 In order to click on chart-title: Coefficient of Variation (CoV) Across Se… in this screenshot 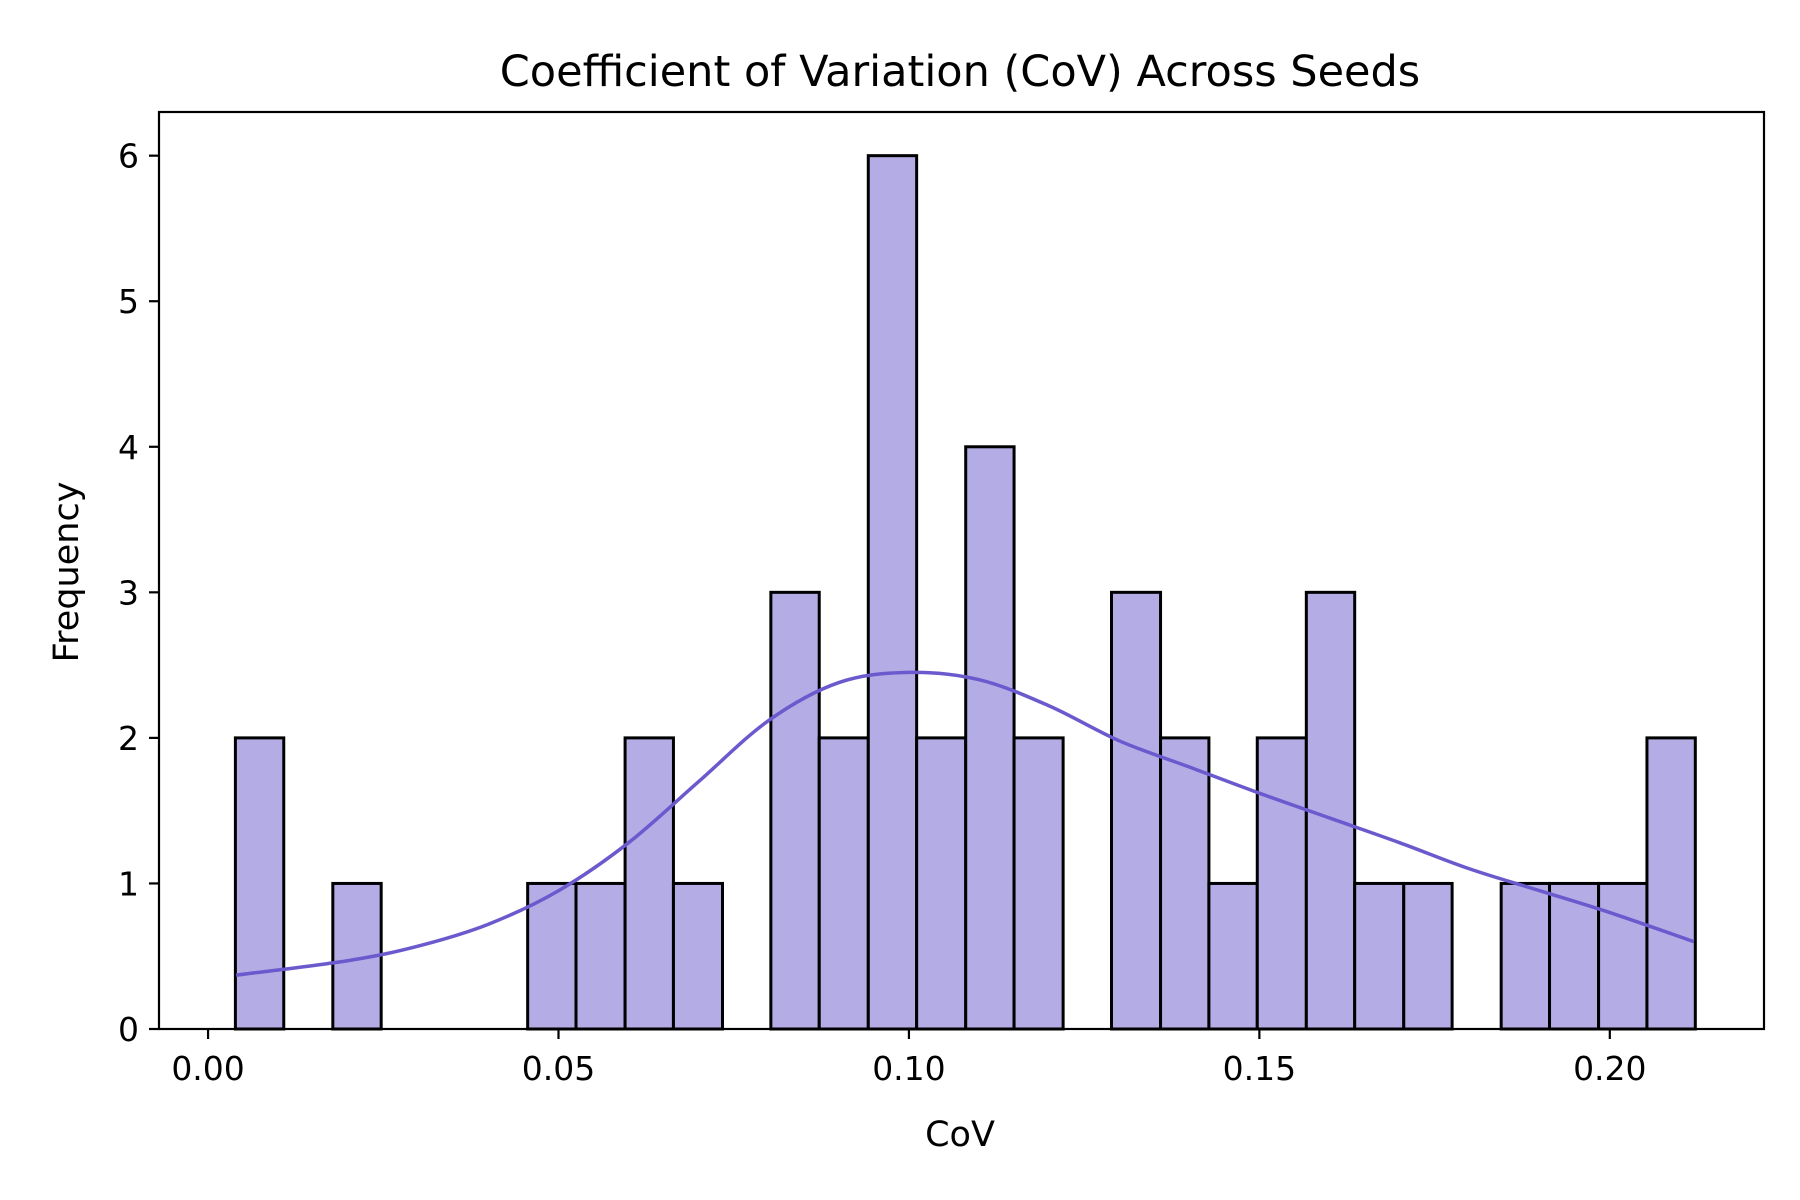, I will do `click(960, 72)`.